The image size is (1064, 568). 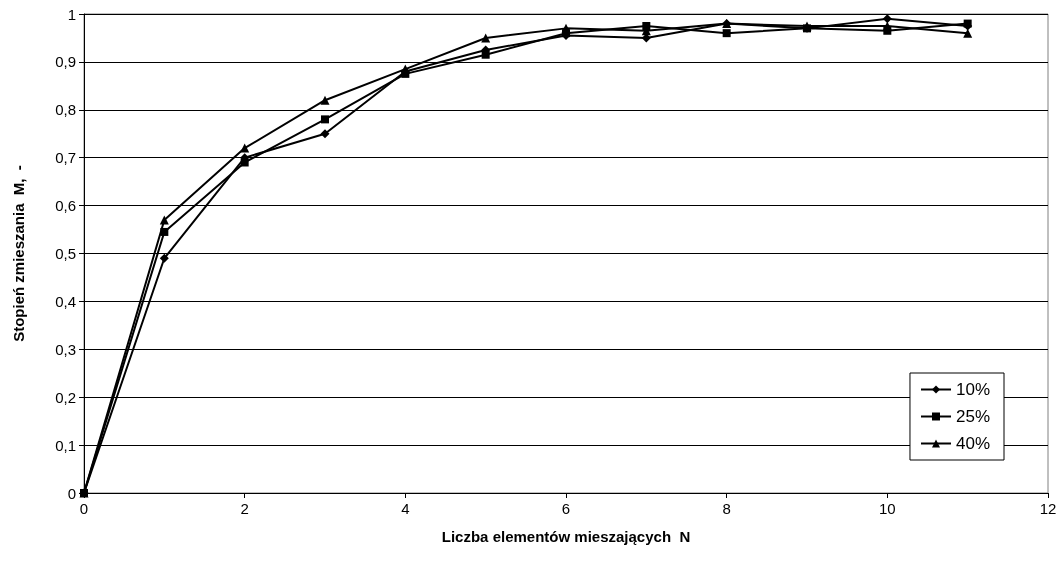 I want to click on x-tick-label: 4, so click(x=405, y=508).